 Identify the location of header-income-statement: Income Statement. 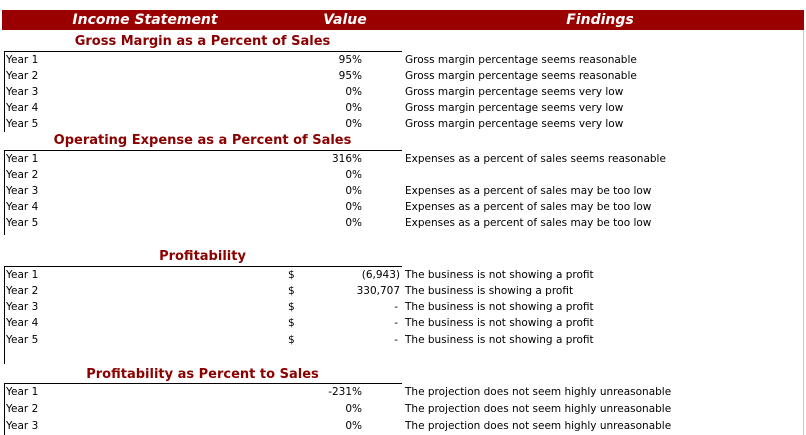
(145, 20).